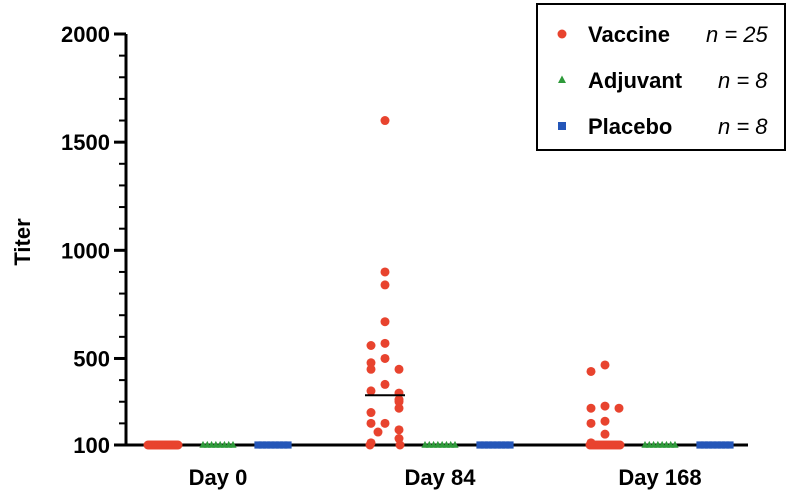 This screenshot has width=791, height=498. What do you see at coordinates (85, 34) in the screenshot?
I see `y-tick-label: 2000` at bounding box center [85, 34].